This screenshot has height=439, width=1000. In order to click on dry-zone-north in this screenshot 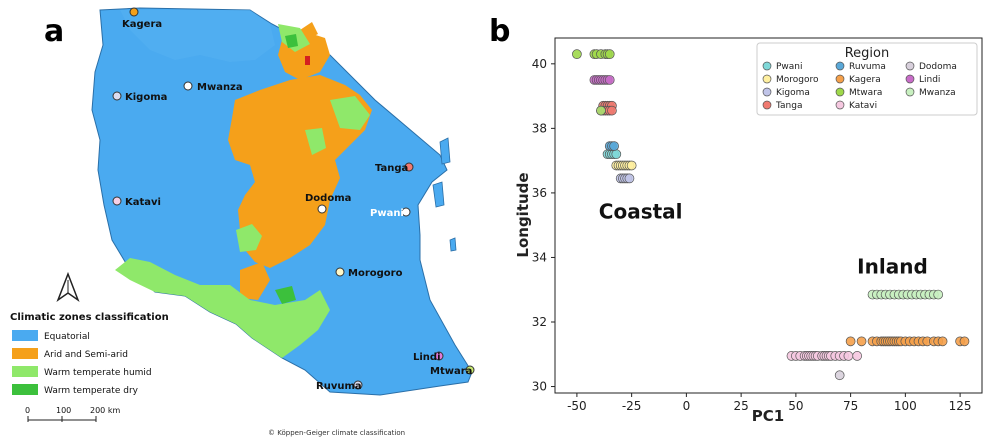, I will do `click(291, 41)`.